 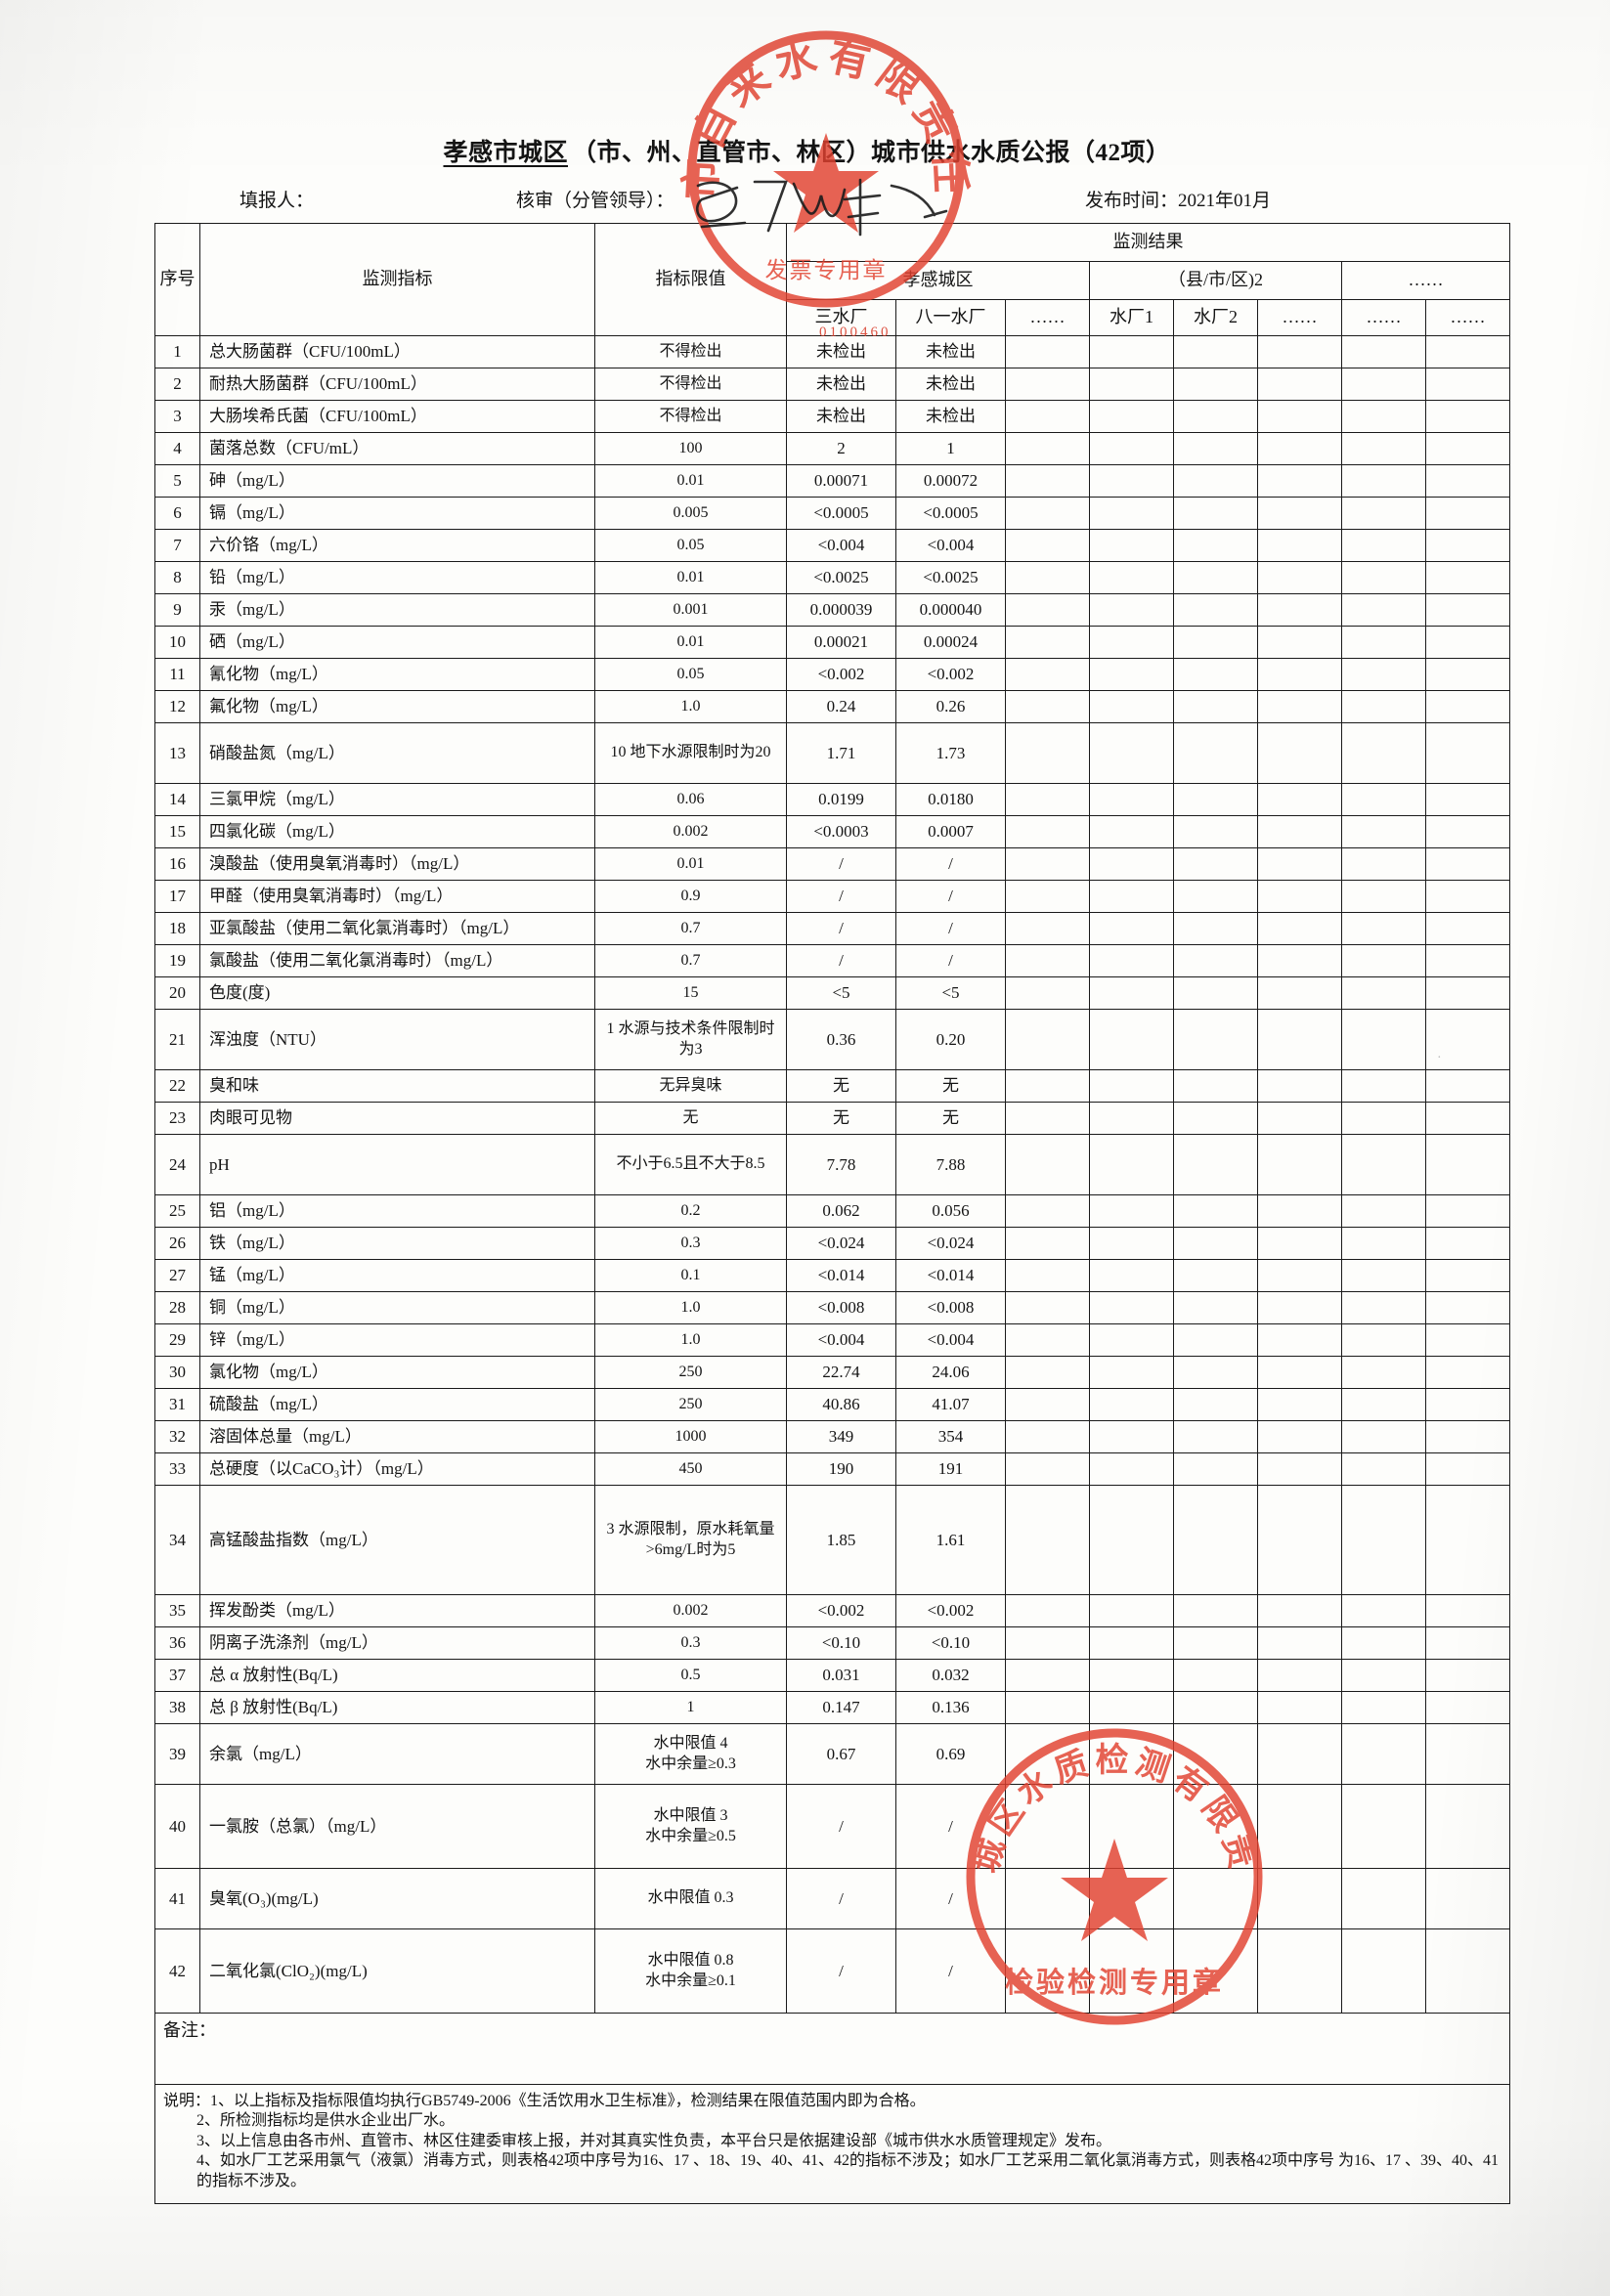 What do you see at coordinates (177, 1469) in the screenshot?
I see `cell-no: 33` at bounding box center [177, 1469].